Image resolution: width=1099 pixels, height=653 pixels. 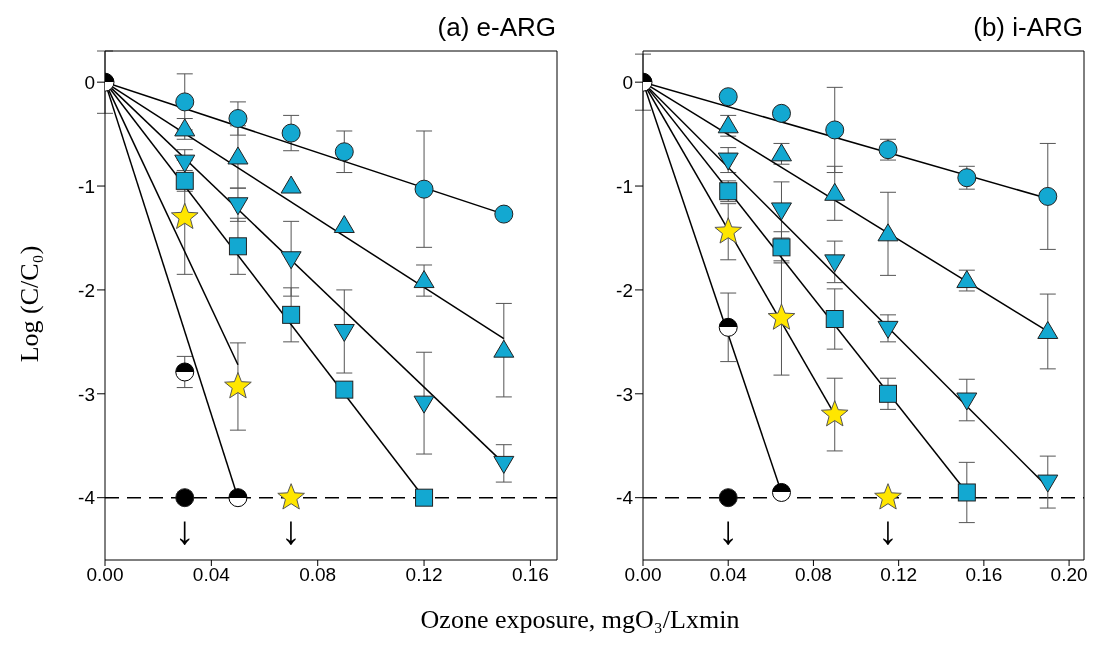 What do you see at coordinates (1028, 27) in the screenshot?
I see `chart-title: (b) i-ARG` at bounding box center [1028, 27].